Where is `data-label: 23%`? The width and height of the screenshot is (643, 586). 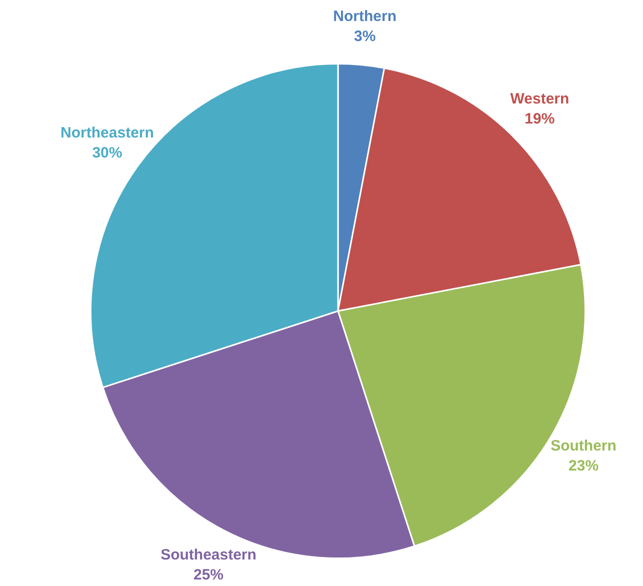
data-label: 23% is located at coordinates (583, 465).